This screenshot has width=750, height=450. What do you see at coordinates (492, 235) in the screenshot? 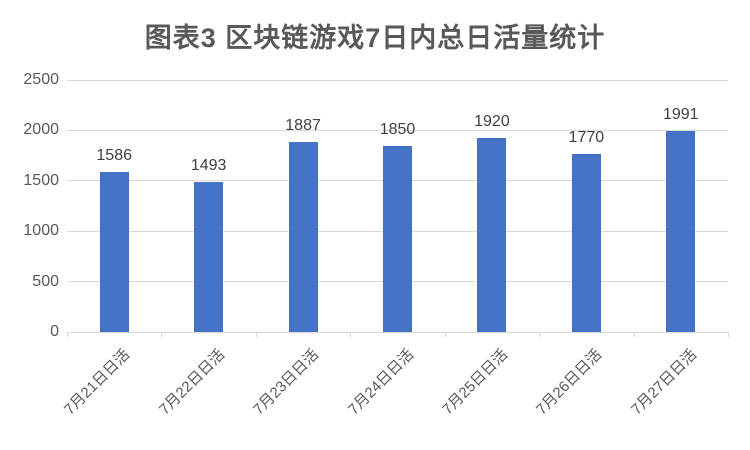
I see `bar-7月25日日活` at bounding box center [492, 235].